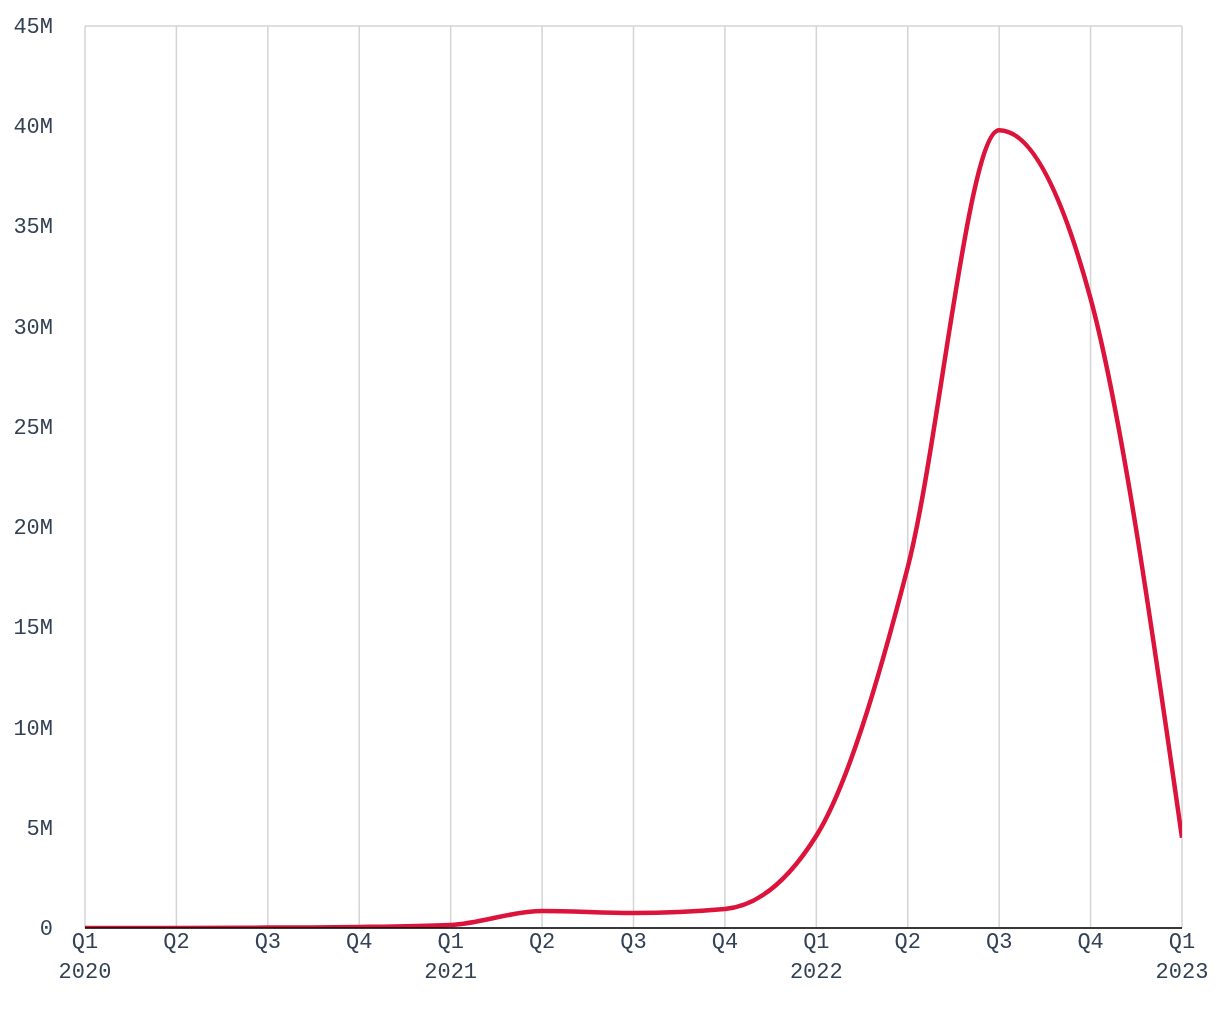  I want to click on y-tick-label: 20M, so click(33, 529).